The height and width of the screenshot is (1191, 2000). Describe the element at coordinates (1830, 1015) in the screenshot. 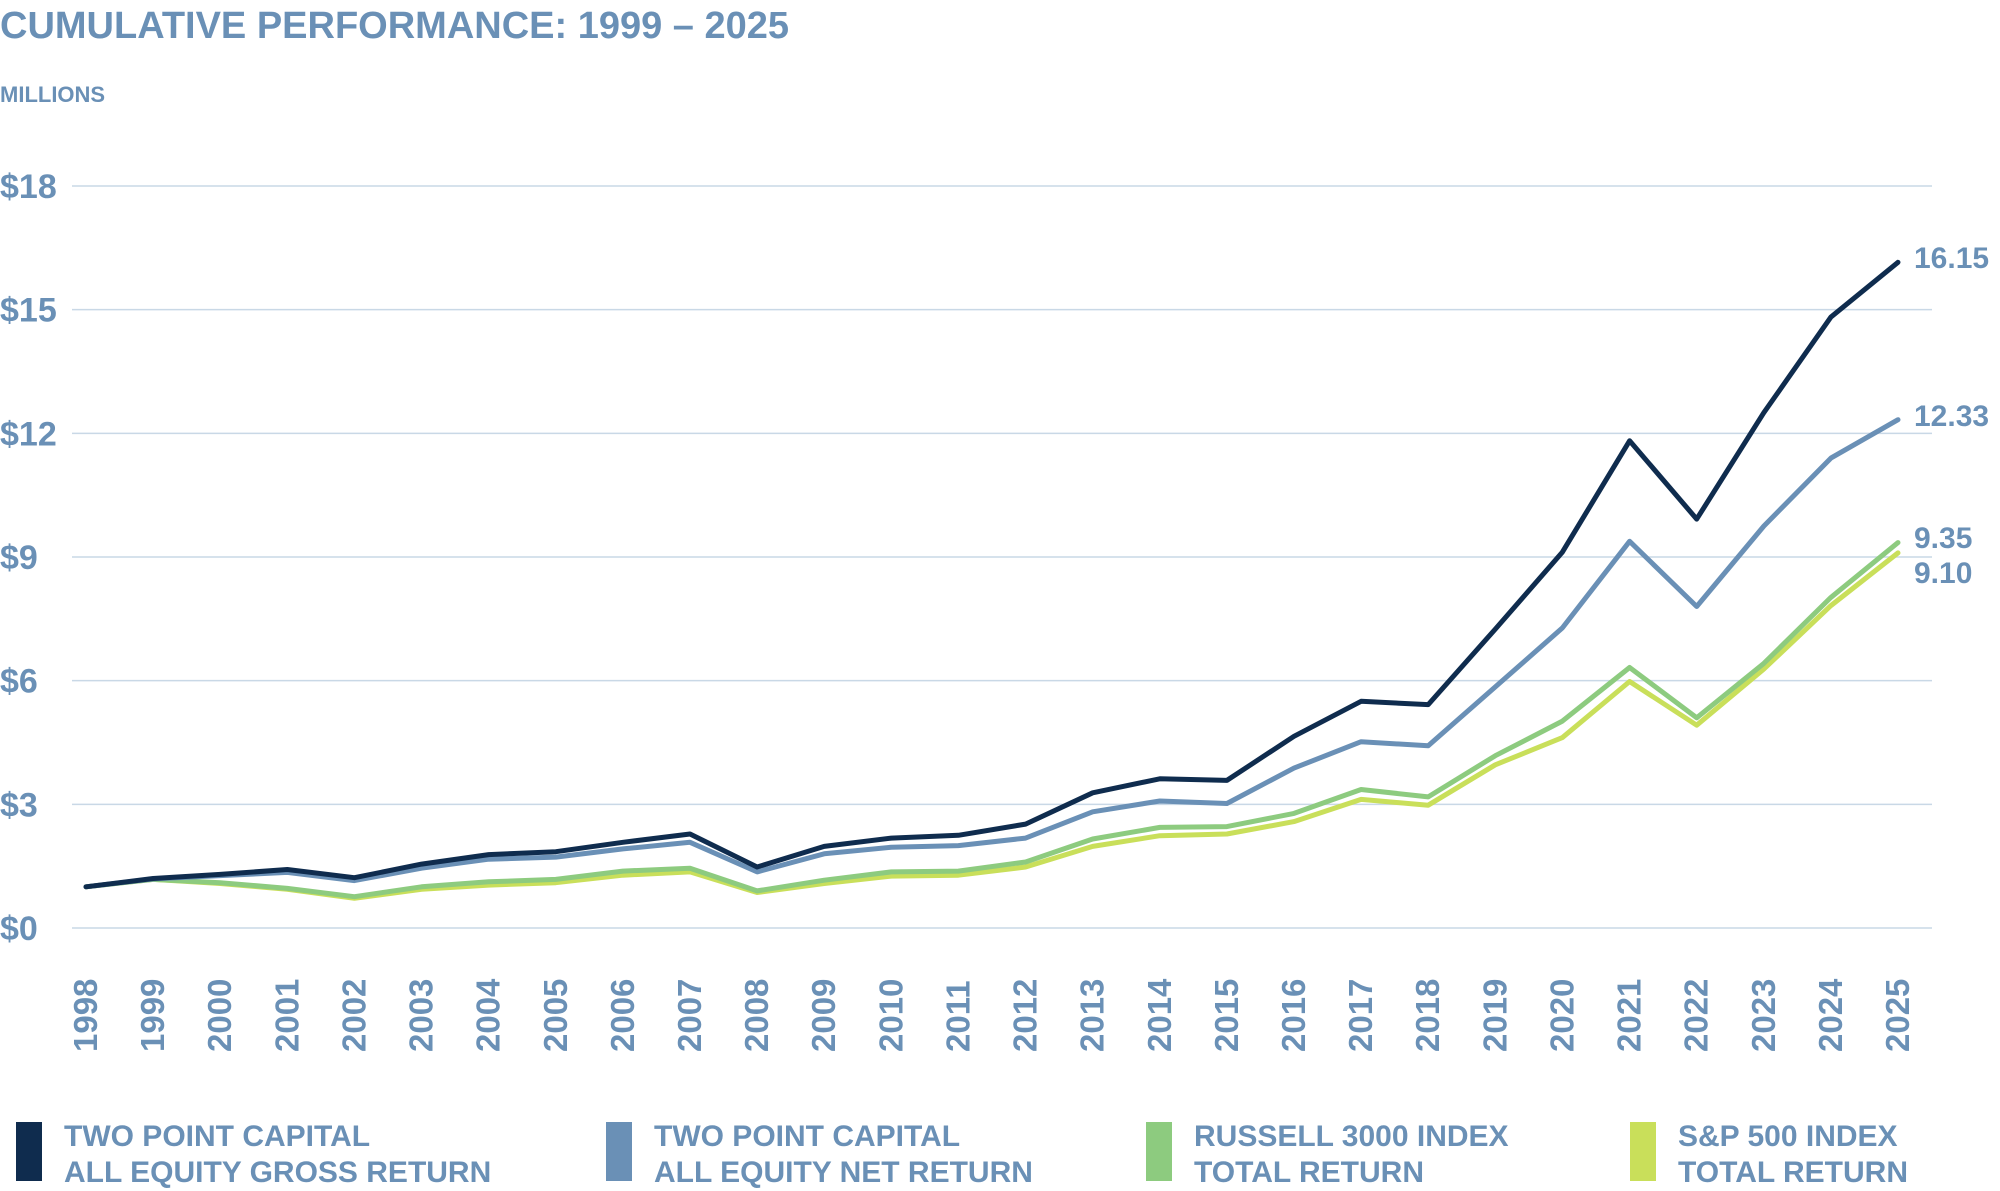

I see `x-tick-label-2024: 2024` at that location.